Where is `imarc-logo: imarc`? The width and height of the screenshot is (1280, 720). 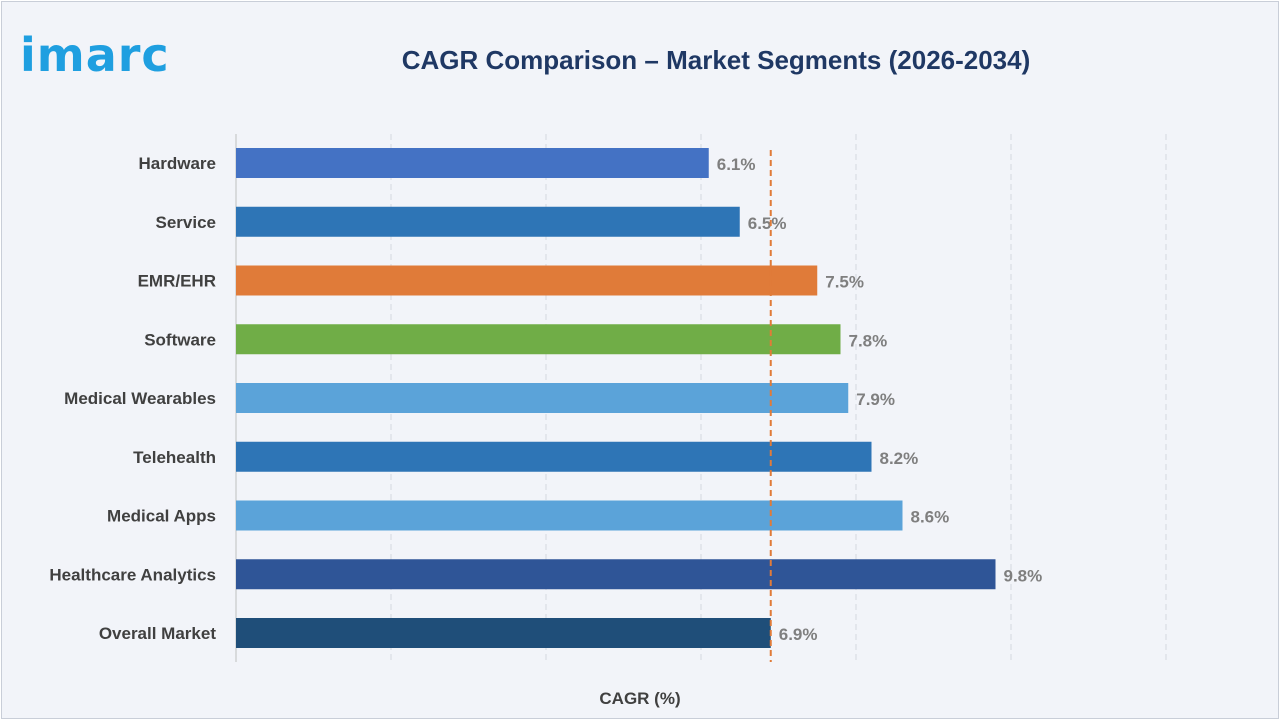 imarc-logo: imarc is located at coordinates (95, 55).